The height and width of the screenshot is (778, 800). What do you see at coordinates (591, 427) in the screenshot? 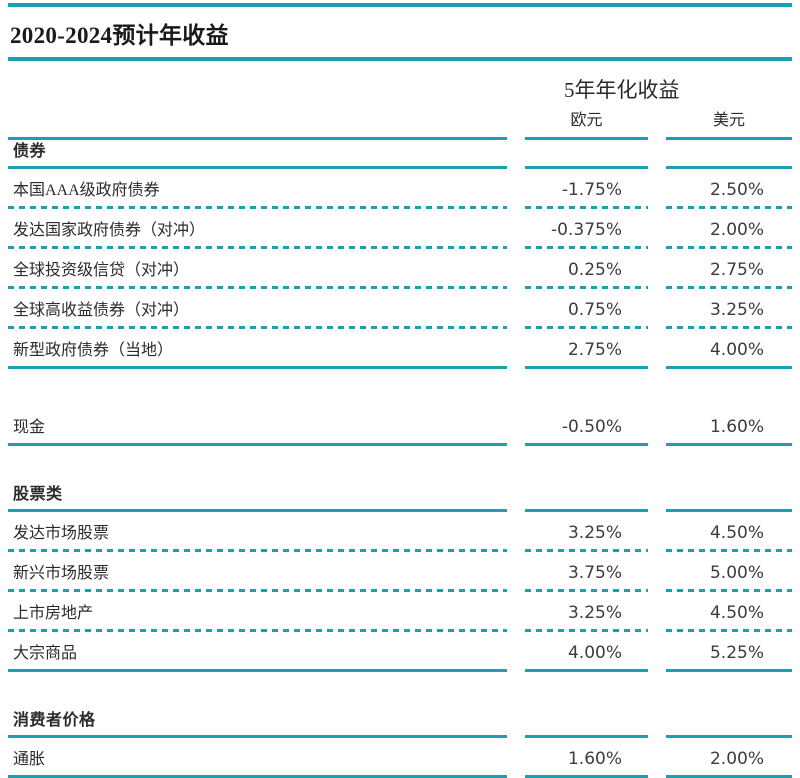
I see `row-value-eur: -0.50%` at bounding box center [591, 427].